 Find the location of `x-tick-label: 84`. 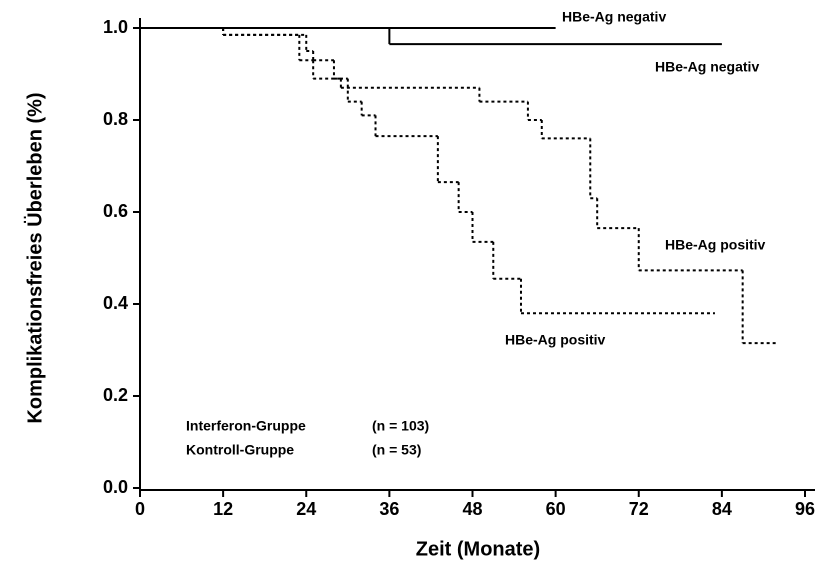

x-tick-label: 84 is located at coordinates (722, 509).